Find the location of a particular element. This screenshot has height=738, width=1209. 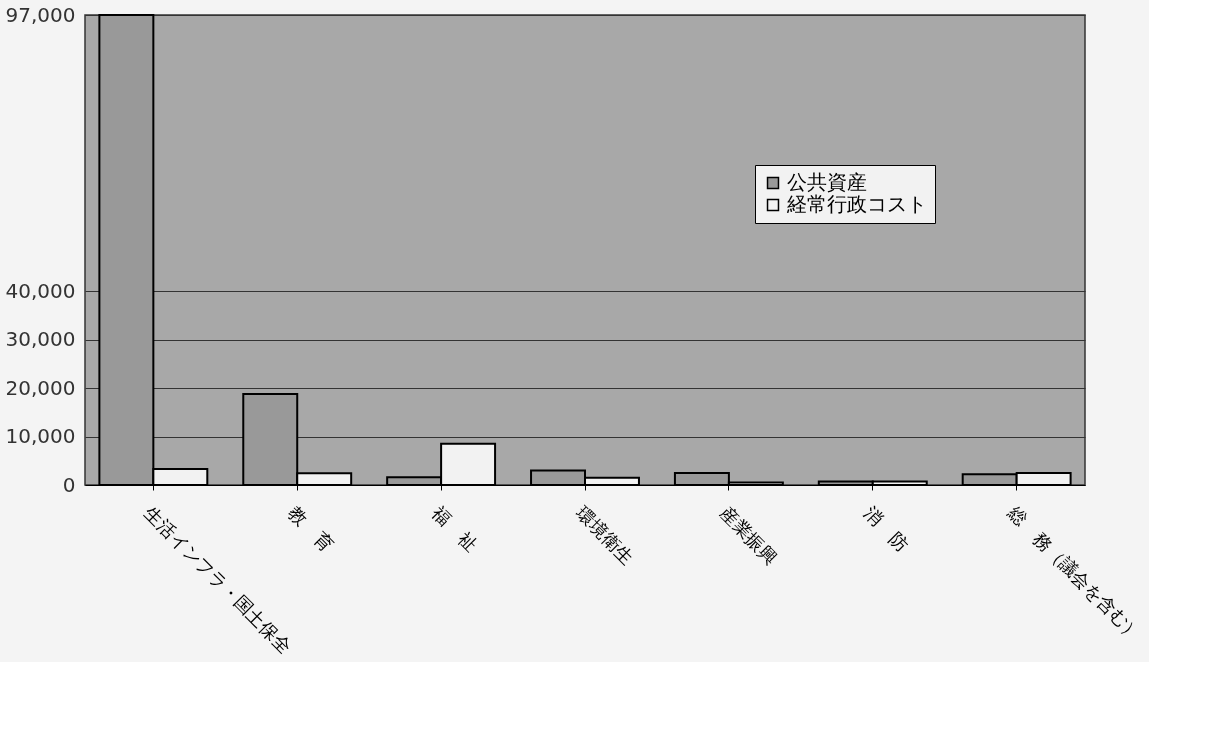

y-tick-label: 0 is located at coordinates (69, 484).